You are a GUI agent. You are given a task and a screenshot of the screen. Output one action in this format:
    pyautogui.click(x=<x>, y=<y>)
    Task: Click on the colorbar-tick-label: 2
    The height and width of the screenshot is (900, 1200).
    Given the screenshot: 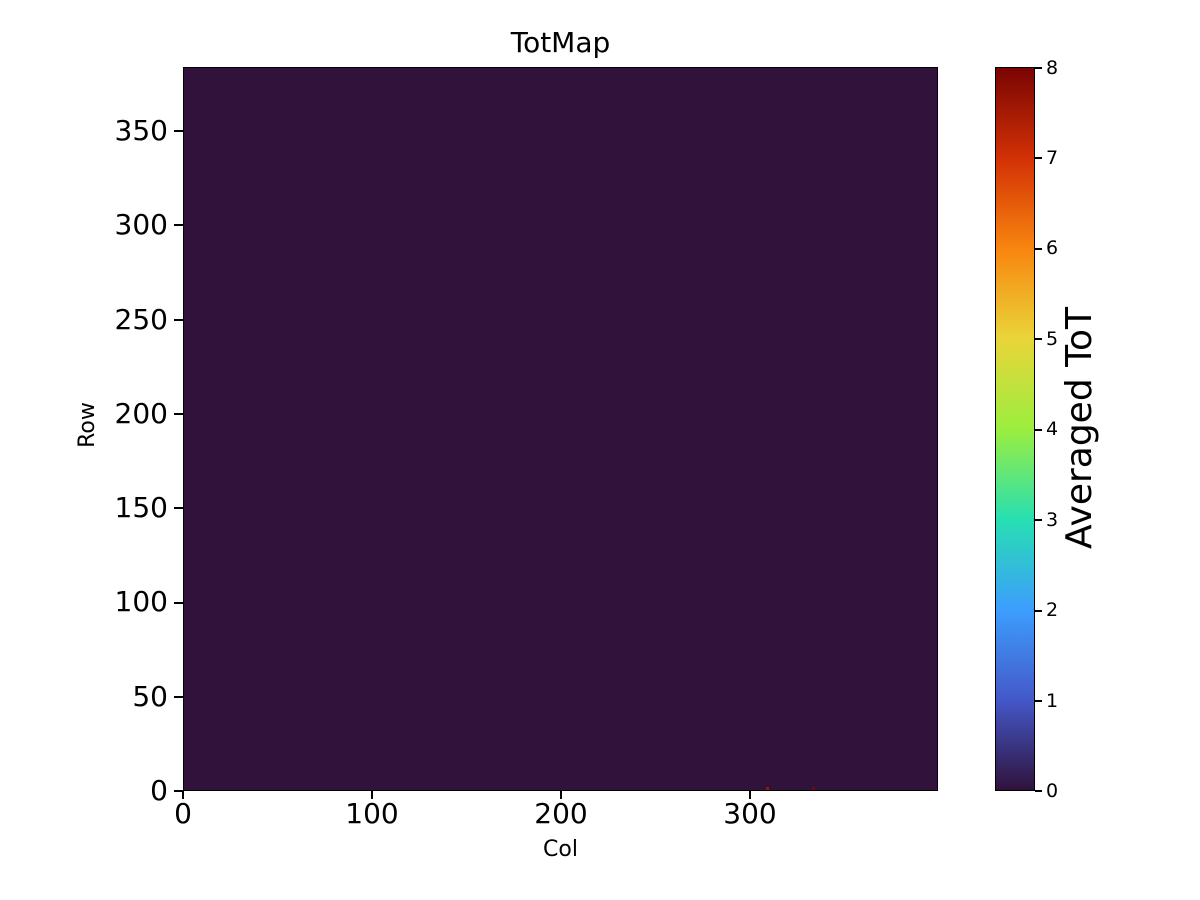 What is the action you would take?
    pyautogui.click(x=1052, y=610)
    